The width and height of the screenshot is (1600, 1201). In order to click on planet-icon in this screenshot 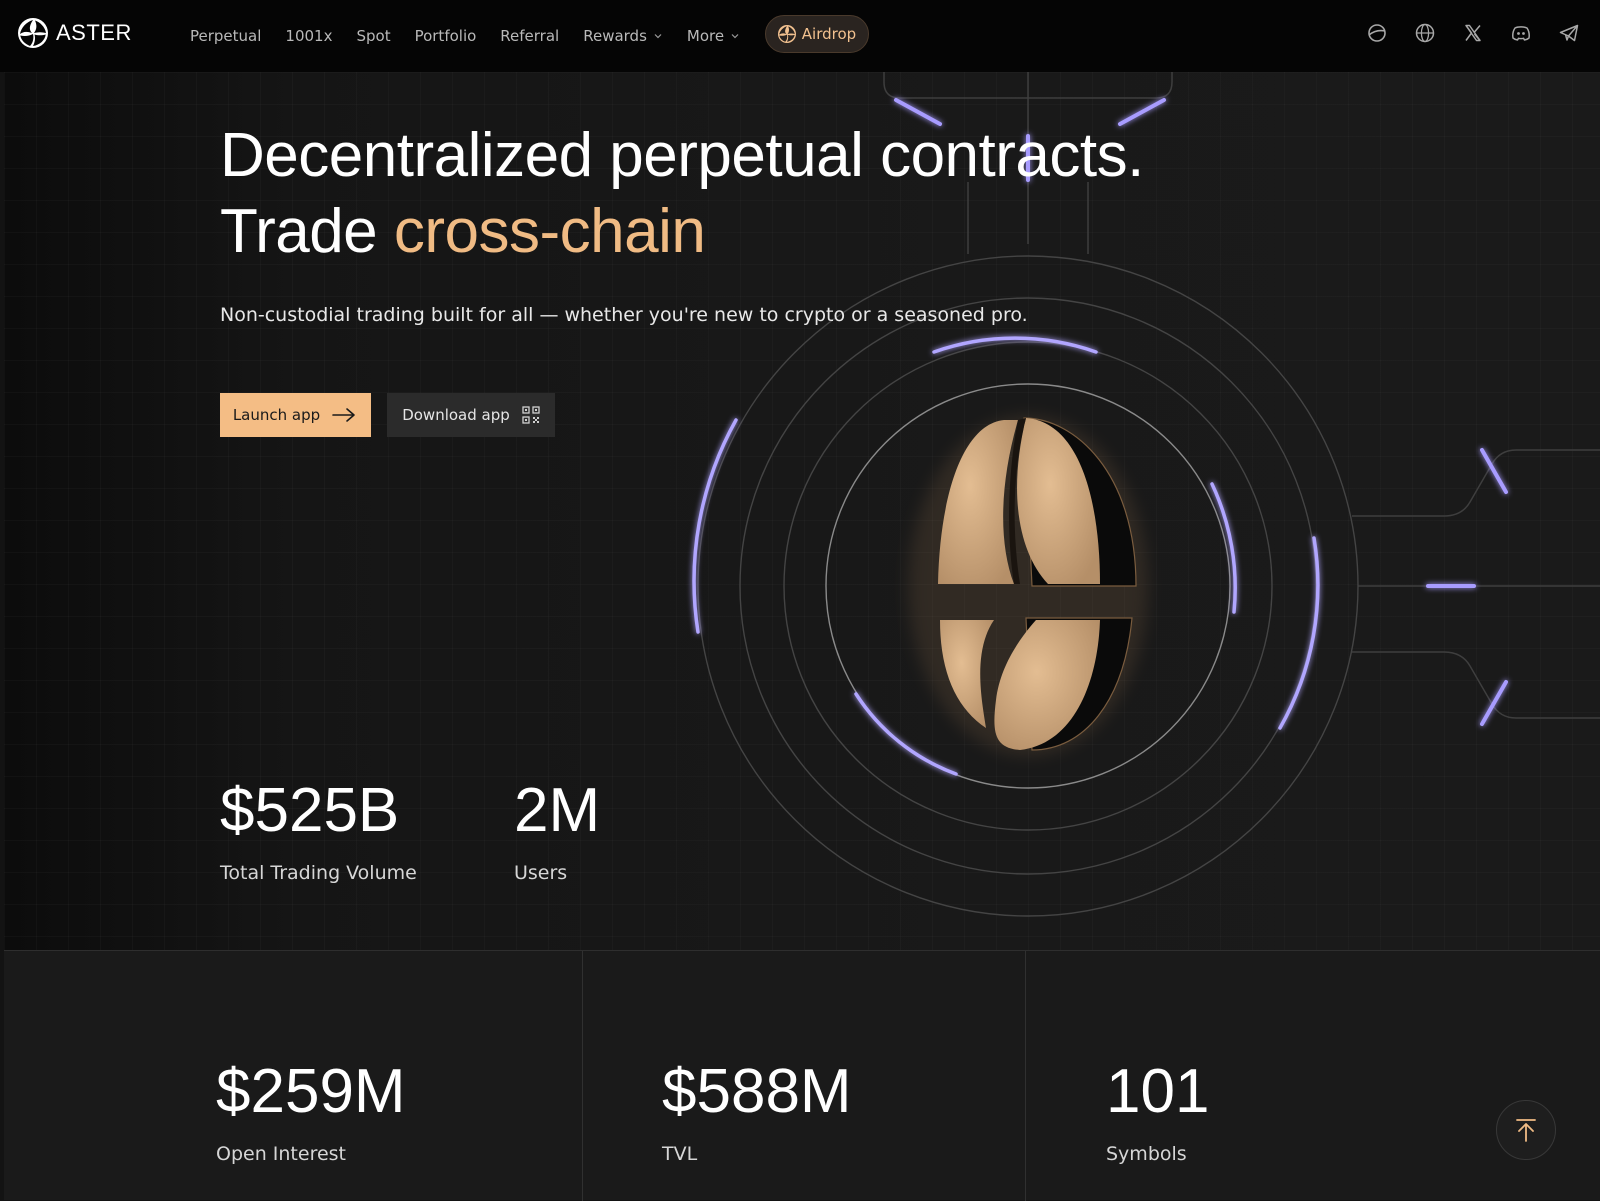, I will do `click(1377, 33)`.